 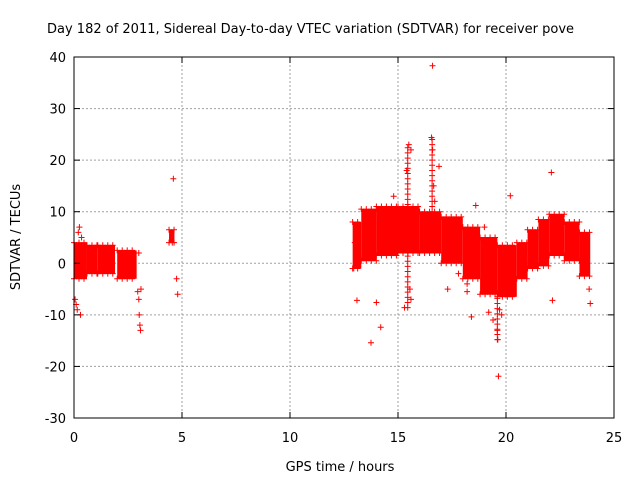 I want to click on x-axis-label: GPS time / hours, so click(x=340, y=467).